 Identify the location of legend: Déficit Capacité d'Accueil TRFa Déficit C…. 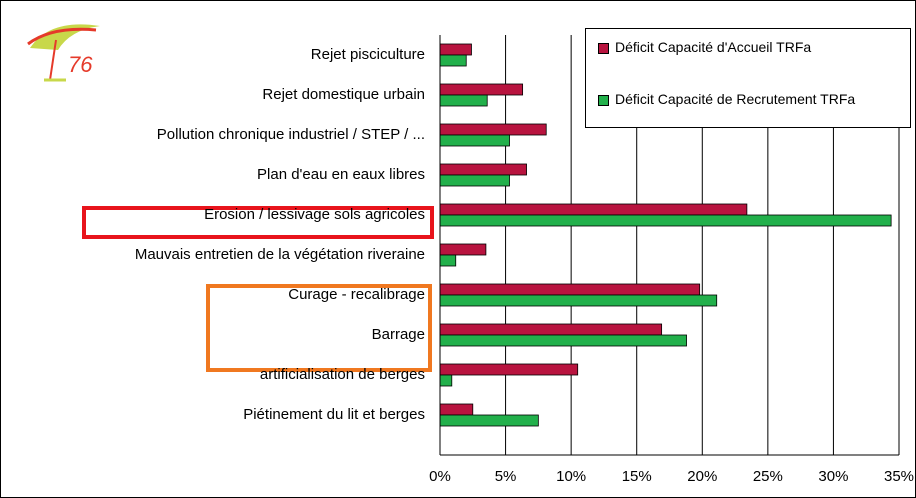
(748, 78).